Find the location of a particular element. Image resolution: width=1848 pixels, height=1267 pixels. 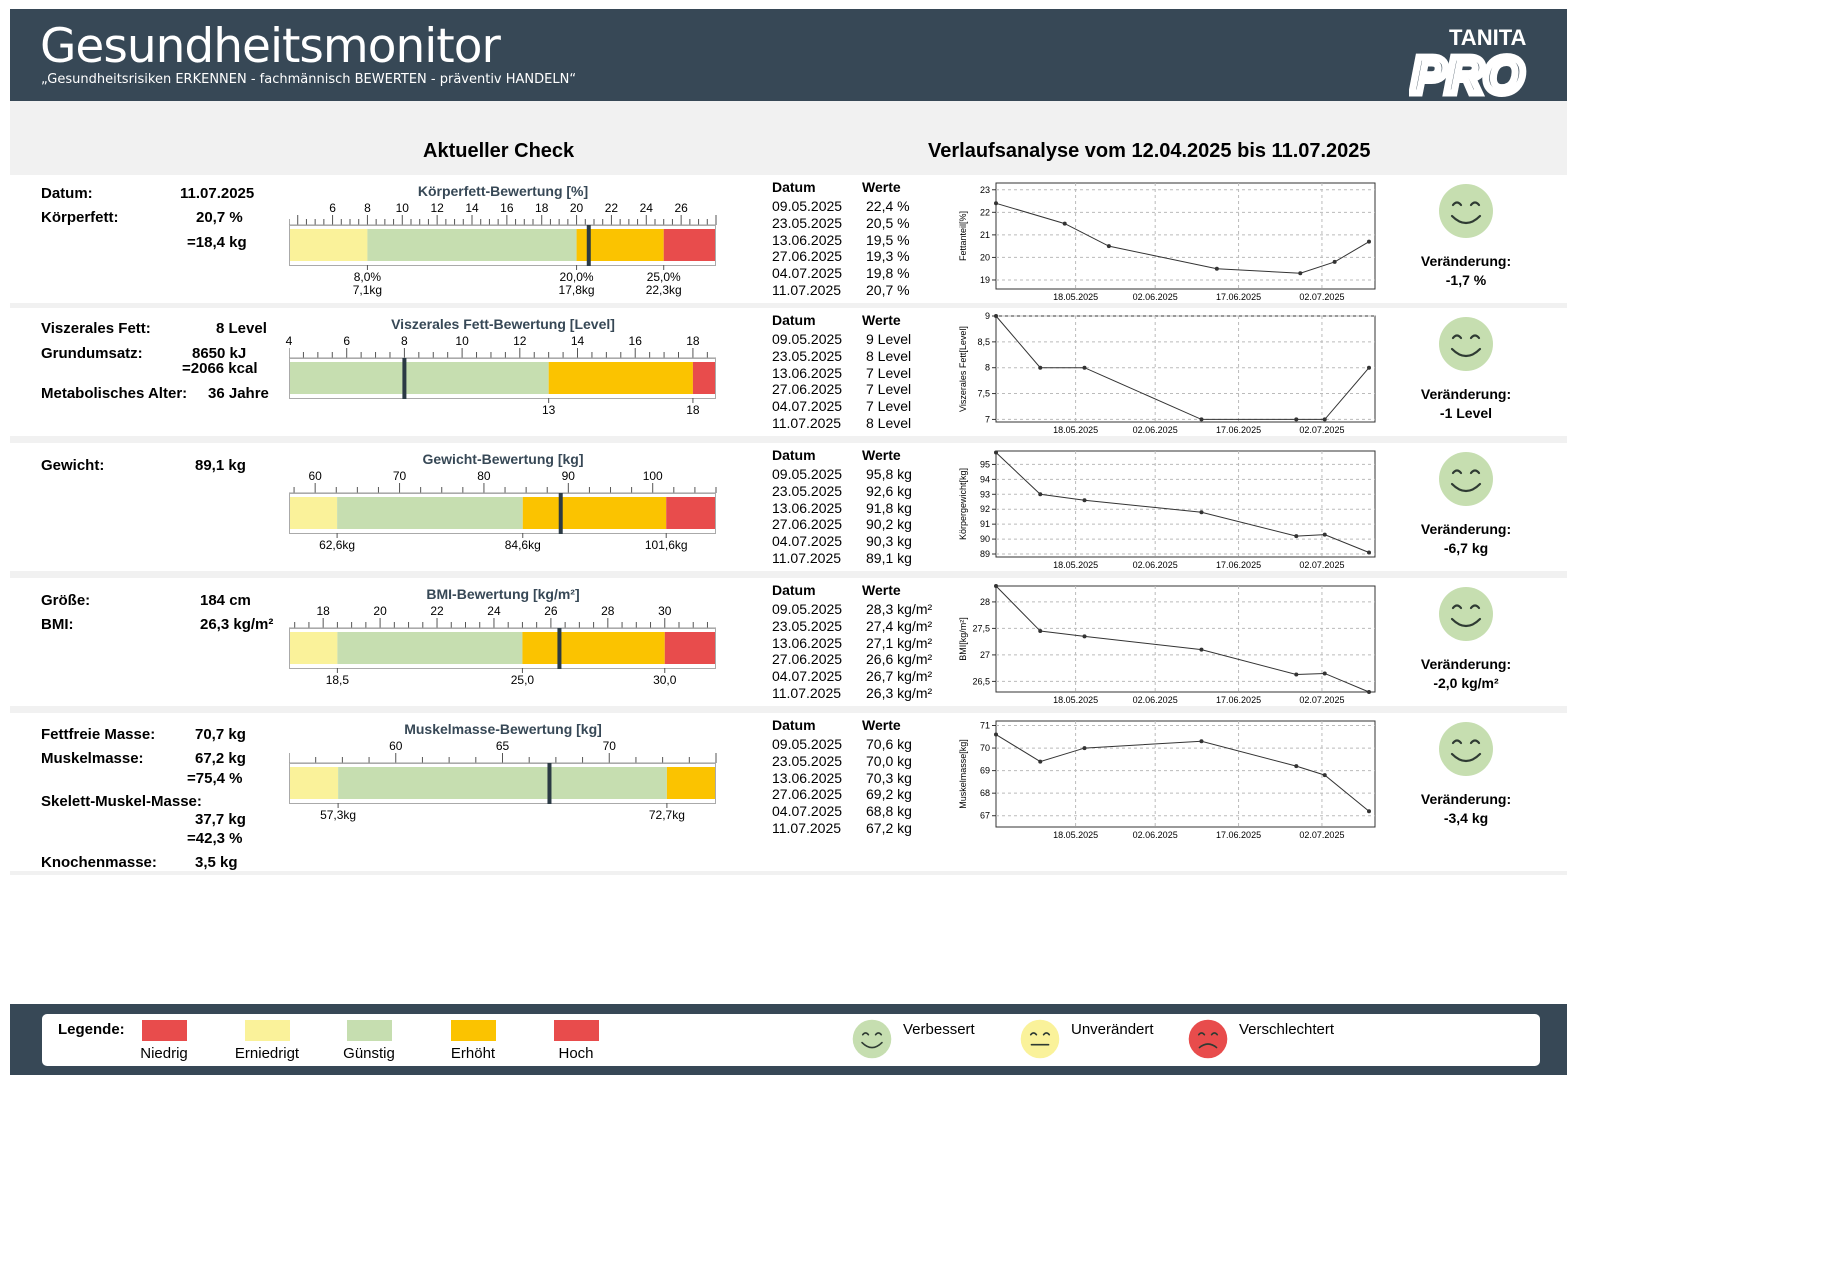

chart-ytick-label: 22 is located at coordinates (985, 212).